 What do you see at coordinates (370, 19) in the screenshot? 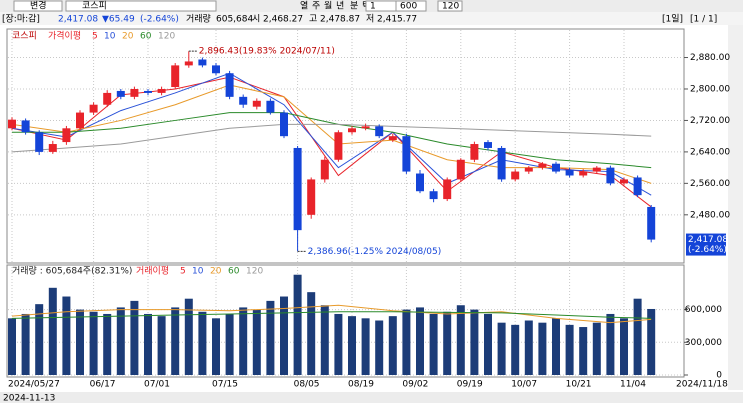
I see `low-label: 저` at bounding box center [370, 19].